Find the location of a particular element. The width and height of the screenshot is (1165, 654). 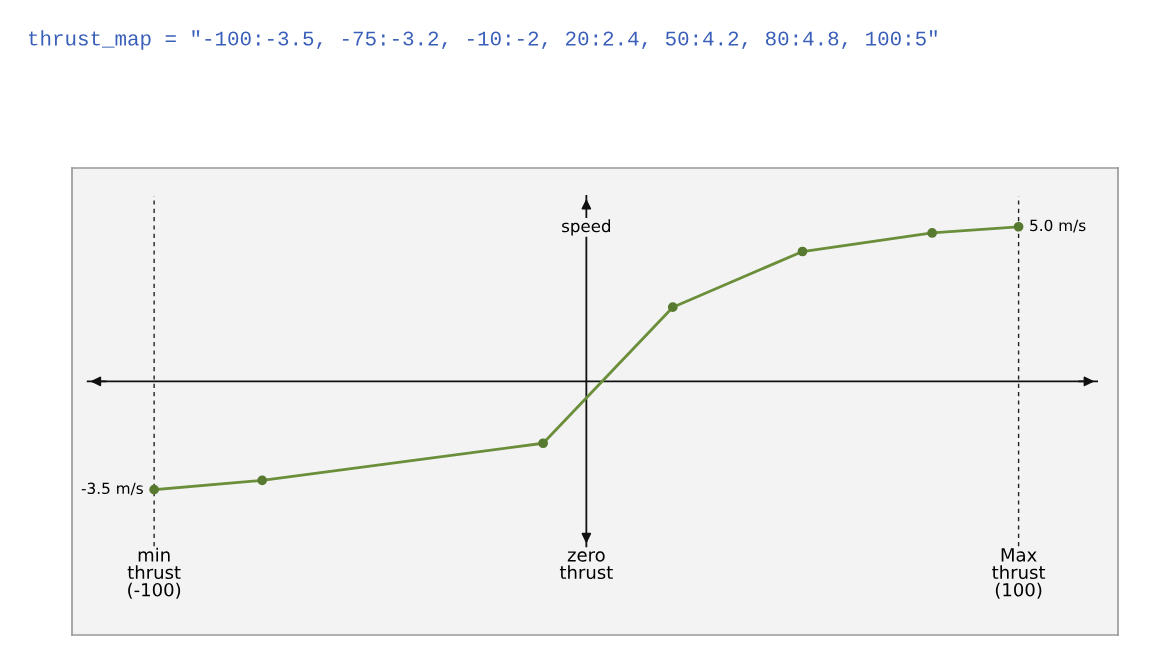

x-tick-label: min thrust (-100) is located at coordinates (154, 573).